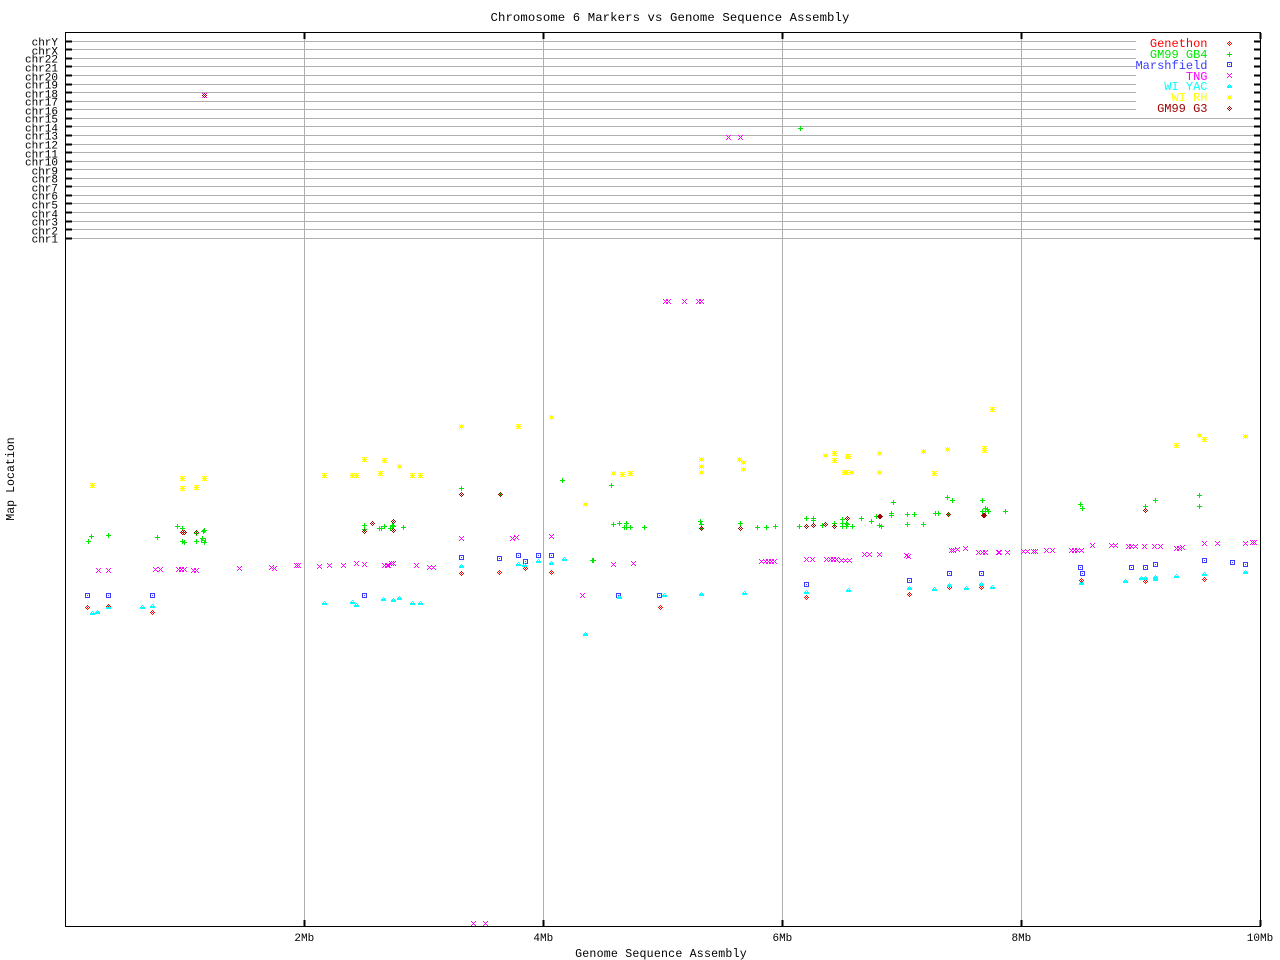  Describe the element at coordinates (304, 939) in the screenshot. I see `svg-text: 2Mb` at that location.